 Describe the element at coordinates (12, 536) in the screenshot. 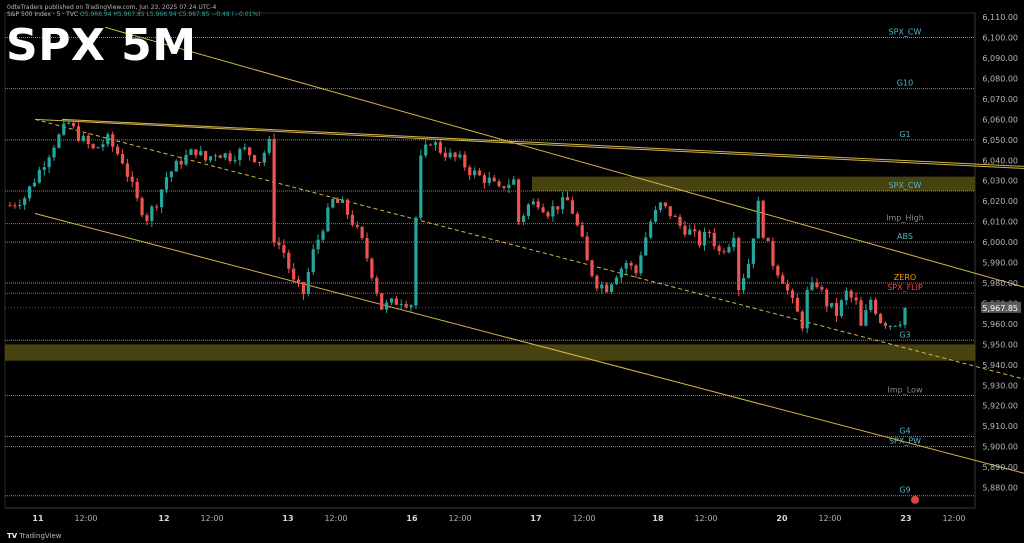

I see `tradingview-logo-icon: TV` at that location.